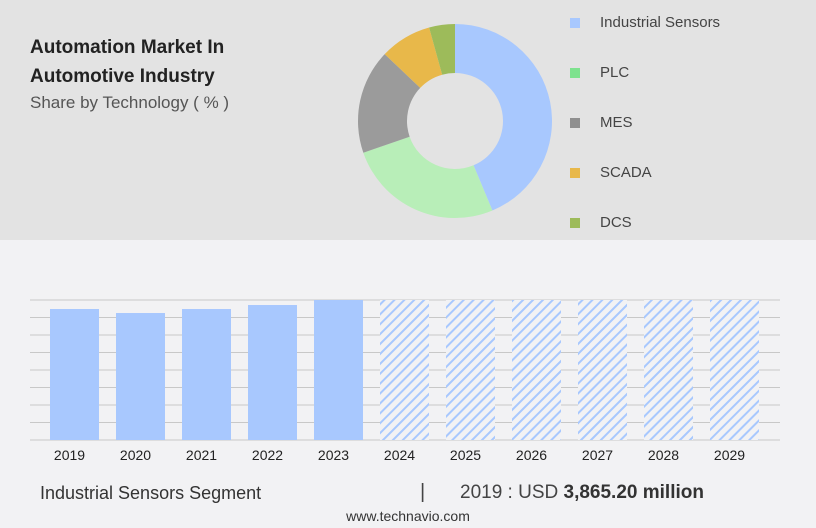 This screenshot has width=816, height=528. I want to click on segment-value: 2019 : USD 3,865.20 million, so click(582, 493).